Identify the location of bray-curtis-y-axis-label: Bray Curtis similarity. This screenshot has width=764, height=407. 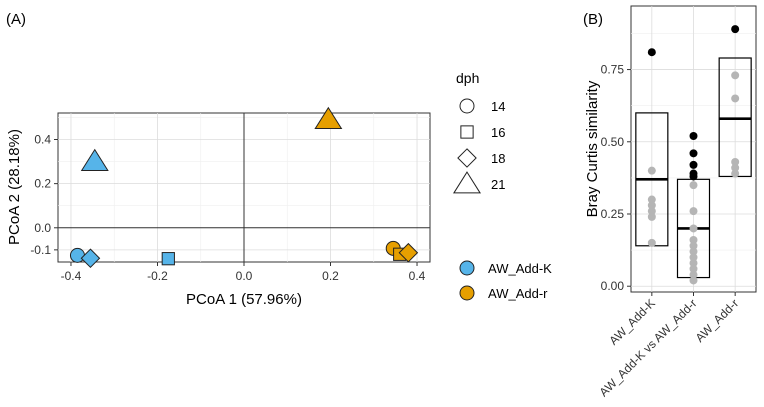
(592, 148).